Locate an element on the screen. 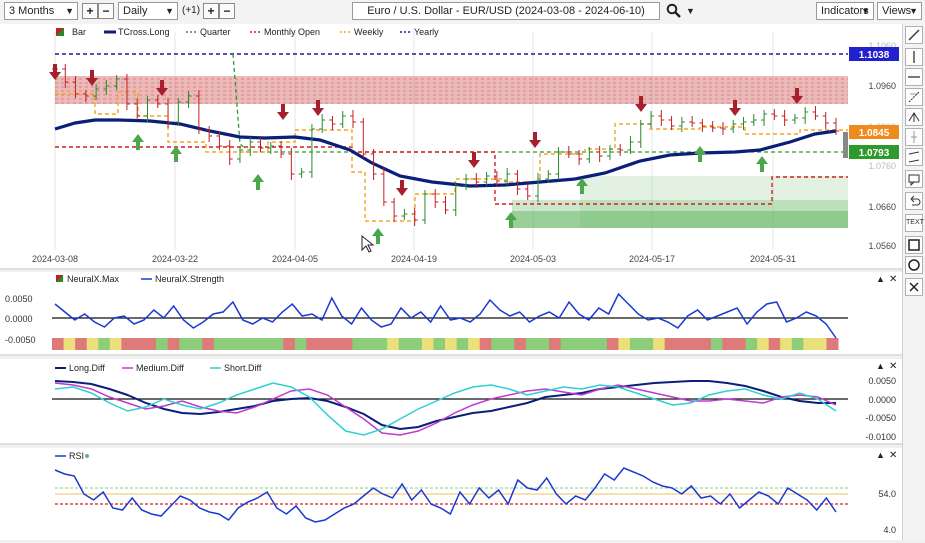  search-icon is located at coordinates (674, 11).